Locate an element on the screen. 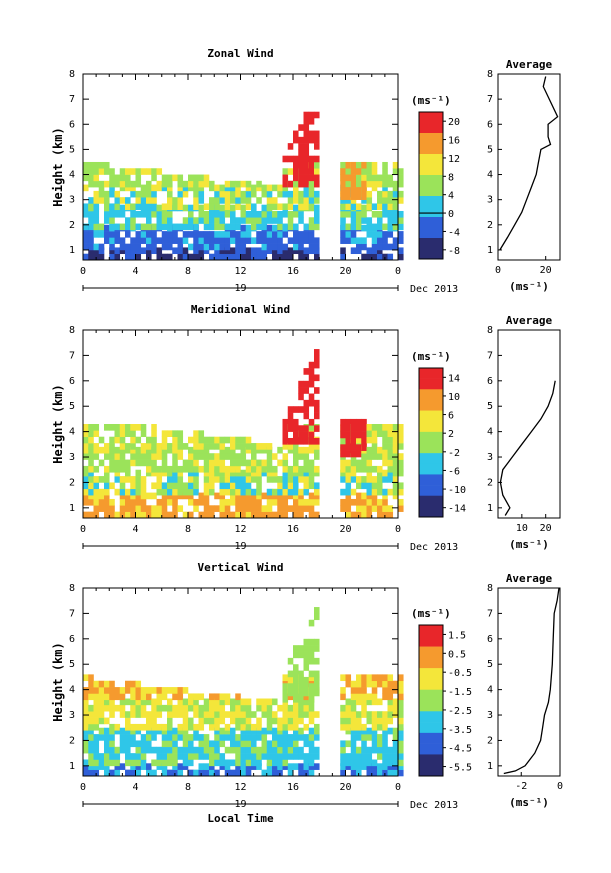  profile-y-tick-label: 8 is located at coordinates (490, 588).